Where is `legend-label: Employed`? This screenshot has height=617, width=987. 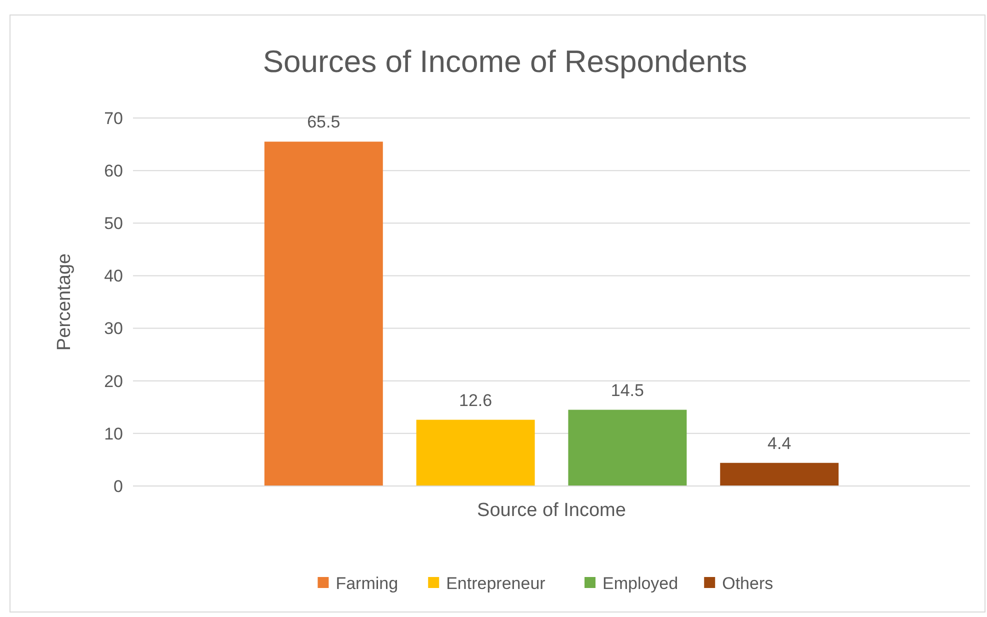
legend-label: Employed is located at coordinates (640, 583).